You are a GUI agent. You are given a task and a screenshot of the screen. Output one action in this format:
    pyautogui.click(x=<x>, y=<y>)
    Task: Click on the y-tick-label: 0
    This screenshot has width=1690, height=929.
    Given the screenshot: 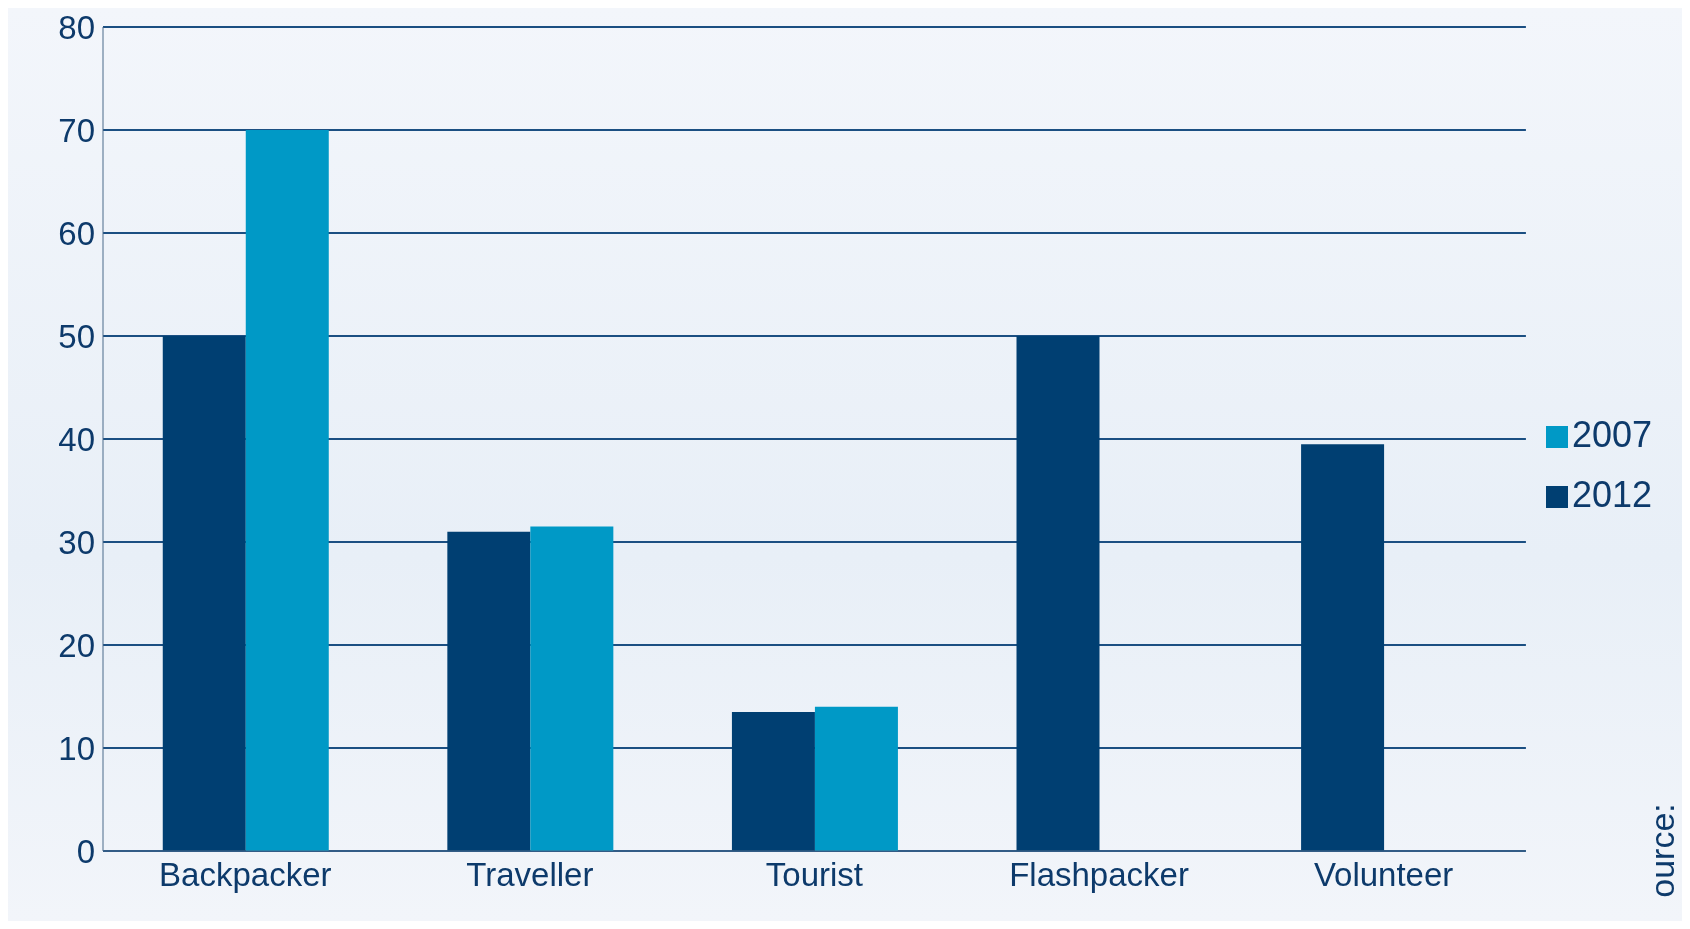 What is the action you would take?
    pyautogui.click(x=85, y=851)
    